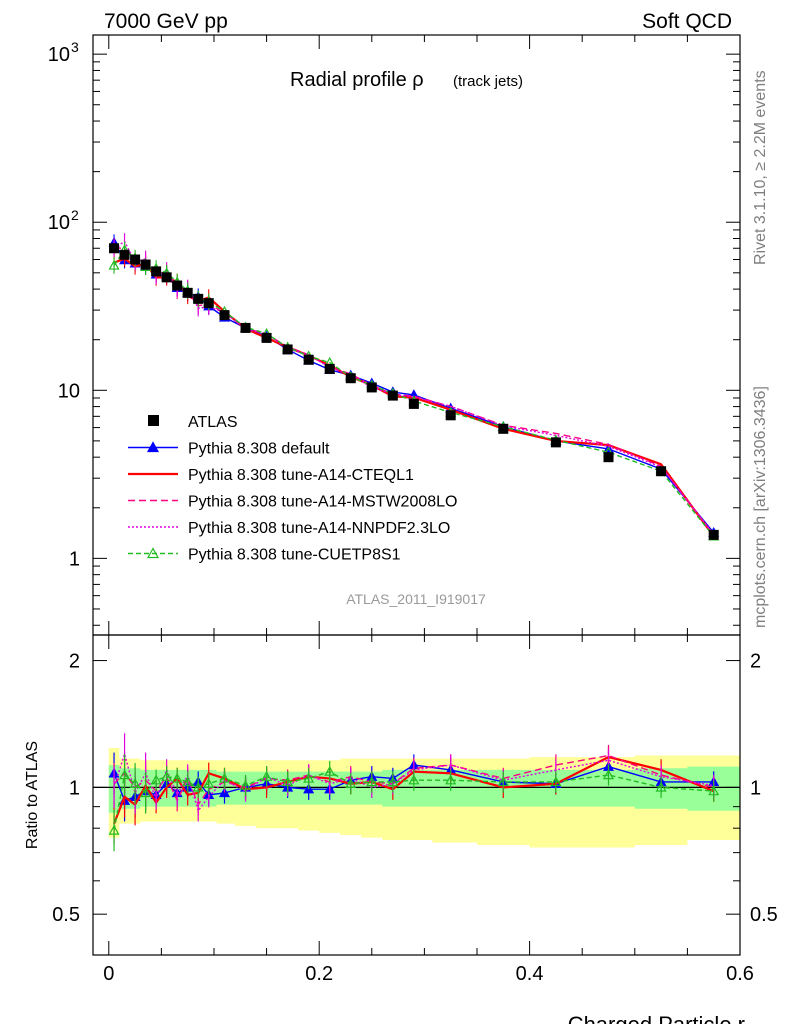  Describe the element at coordinates (213, 422) in the screenshot. I see `legend-label: ATLAS` at that location.